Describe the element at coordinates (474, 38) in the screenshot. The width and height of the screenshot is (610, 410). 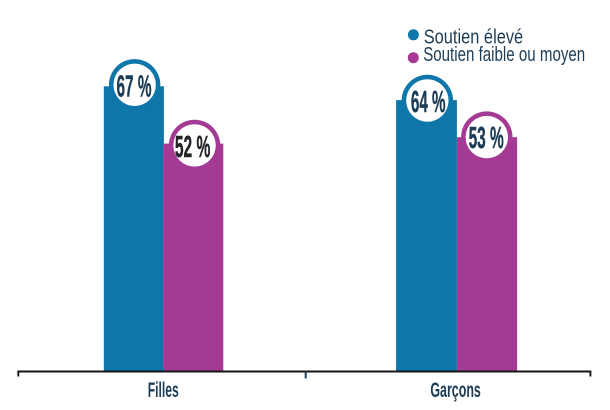
I see `svg-text: Soutien élevé` at that location.